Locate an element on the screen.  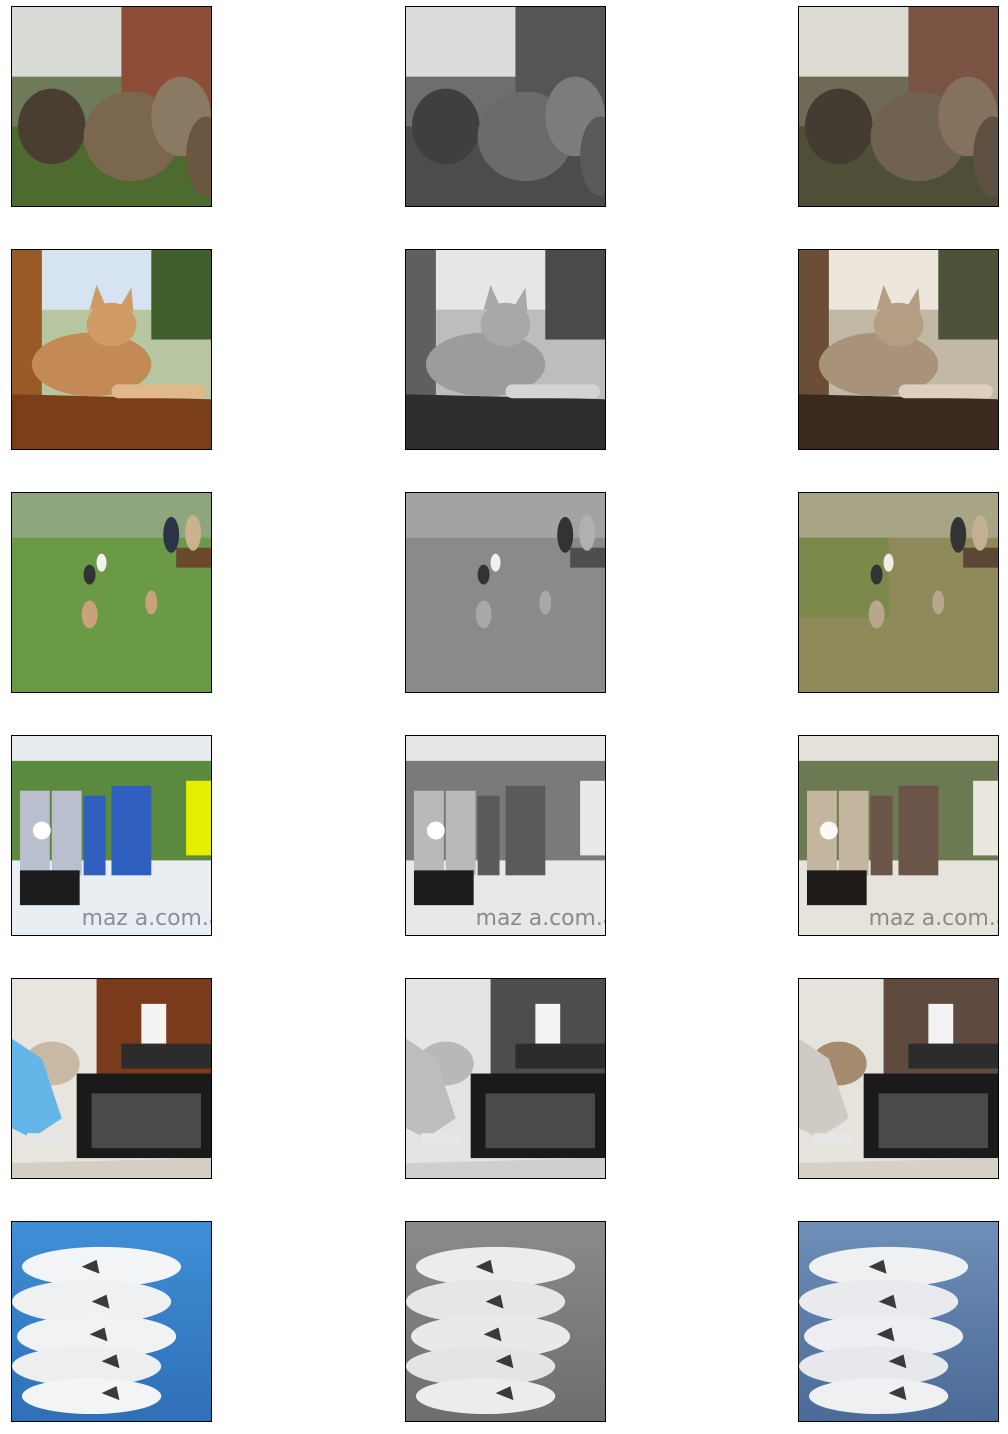
oven-grayscale-image is located at coordinates (505, 1078).